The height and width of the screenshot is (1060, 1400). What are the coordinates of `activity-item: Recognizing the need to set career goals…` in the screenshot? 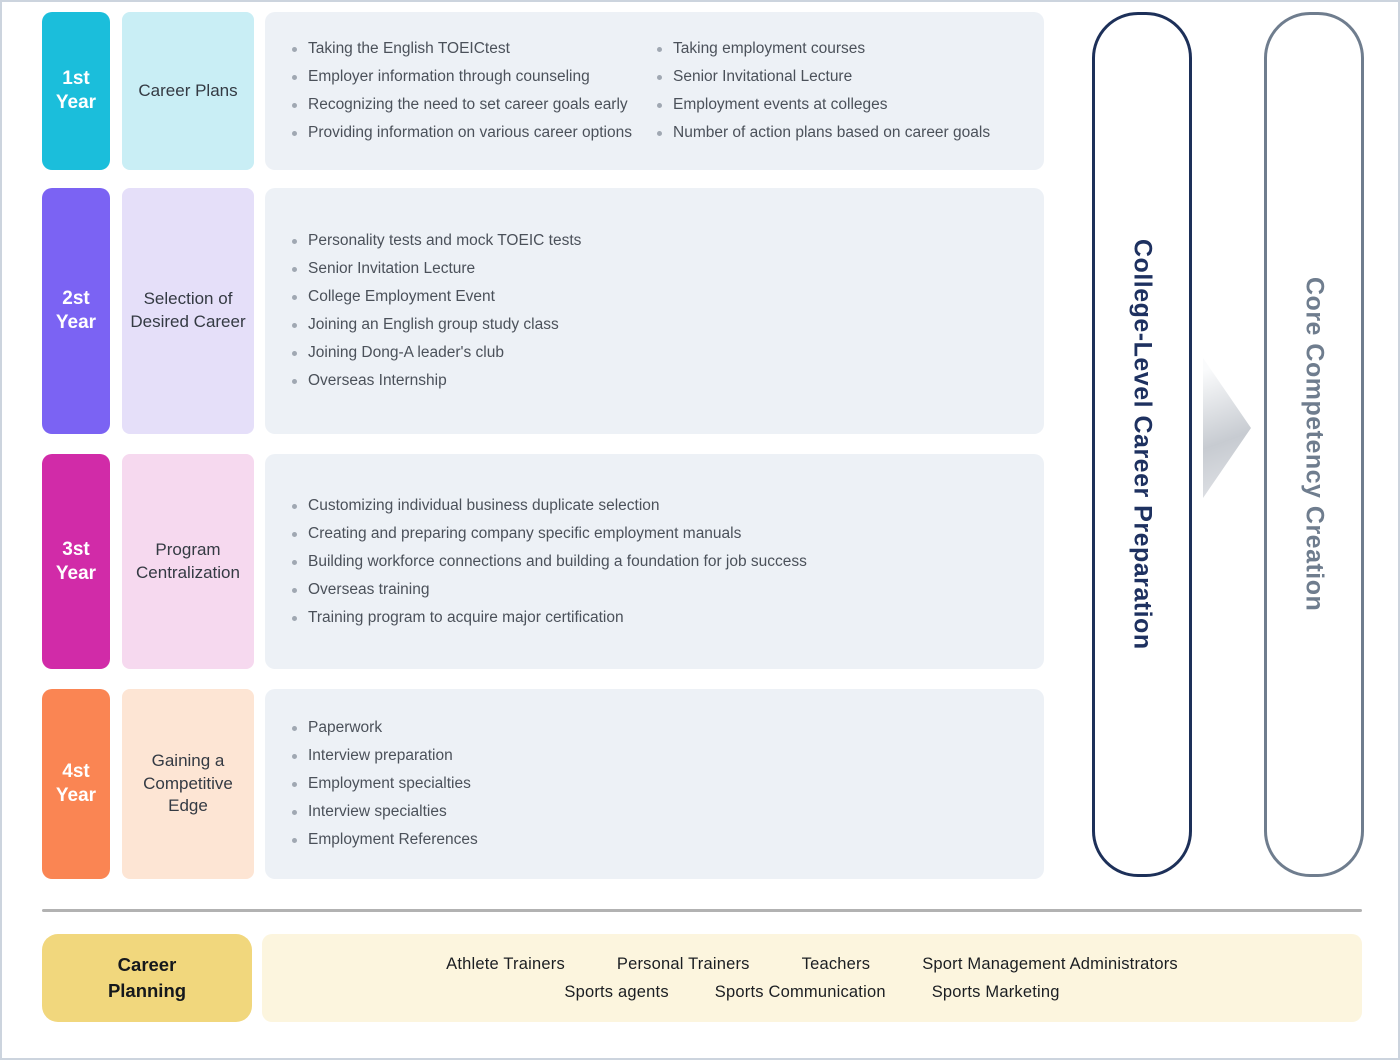 It's located at (473, 105).